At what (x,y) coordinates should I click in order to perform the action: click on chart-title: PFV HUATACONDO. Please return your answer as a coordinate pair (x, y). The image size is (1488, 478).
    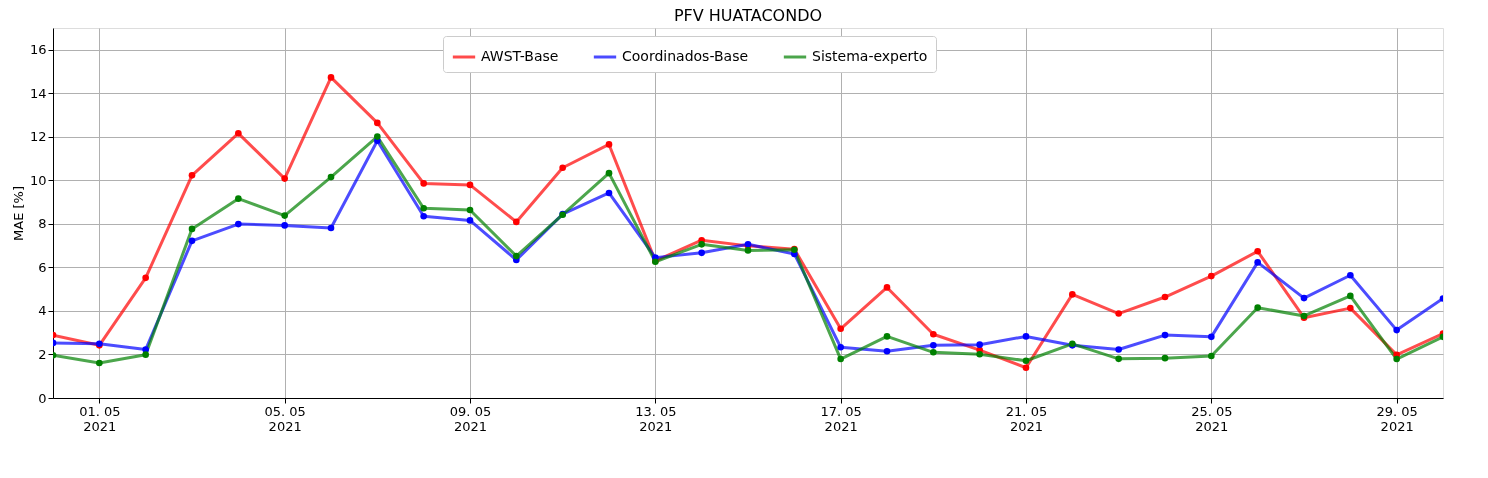
    Looking at the image, I should click on (748, 15).